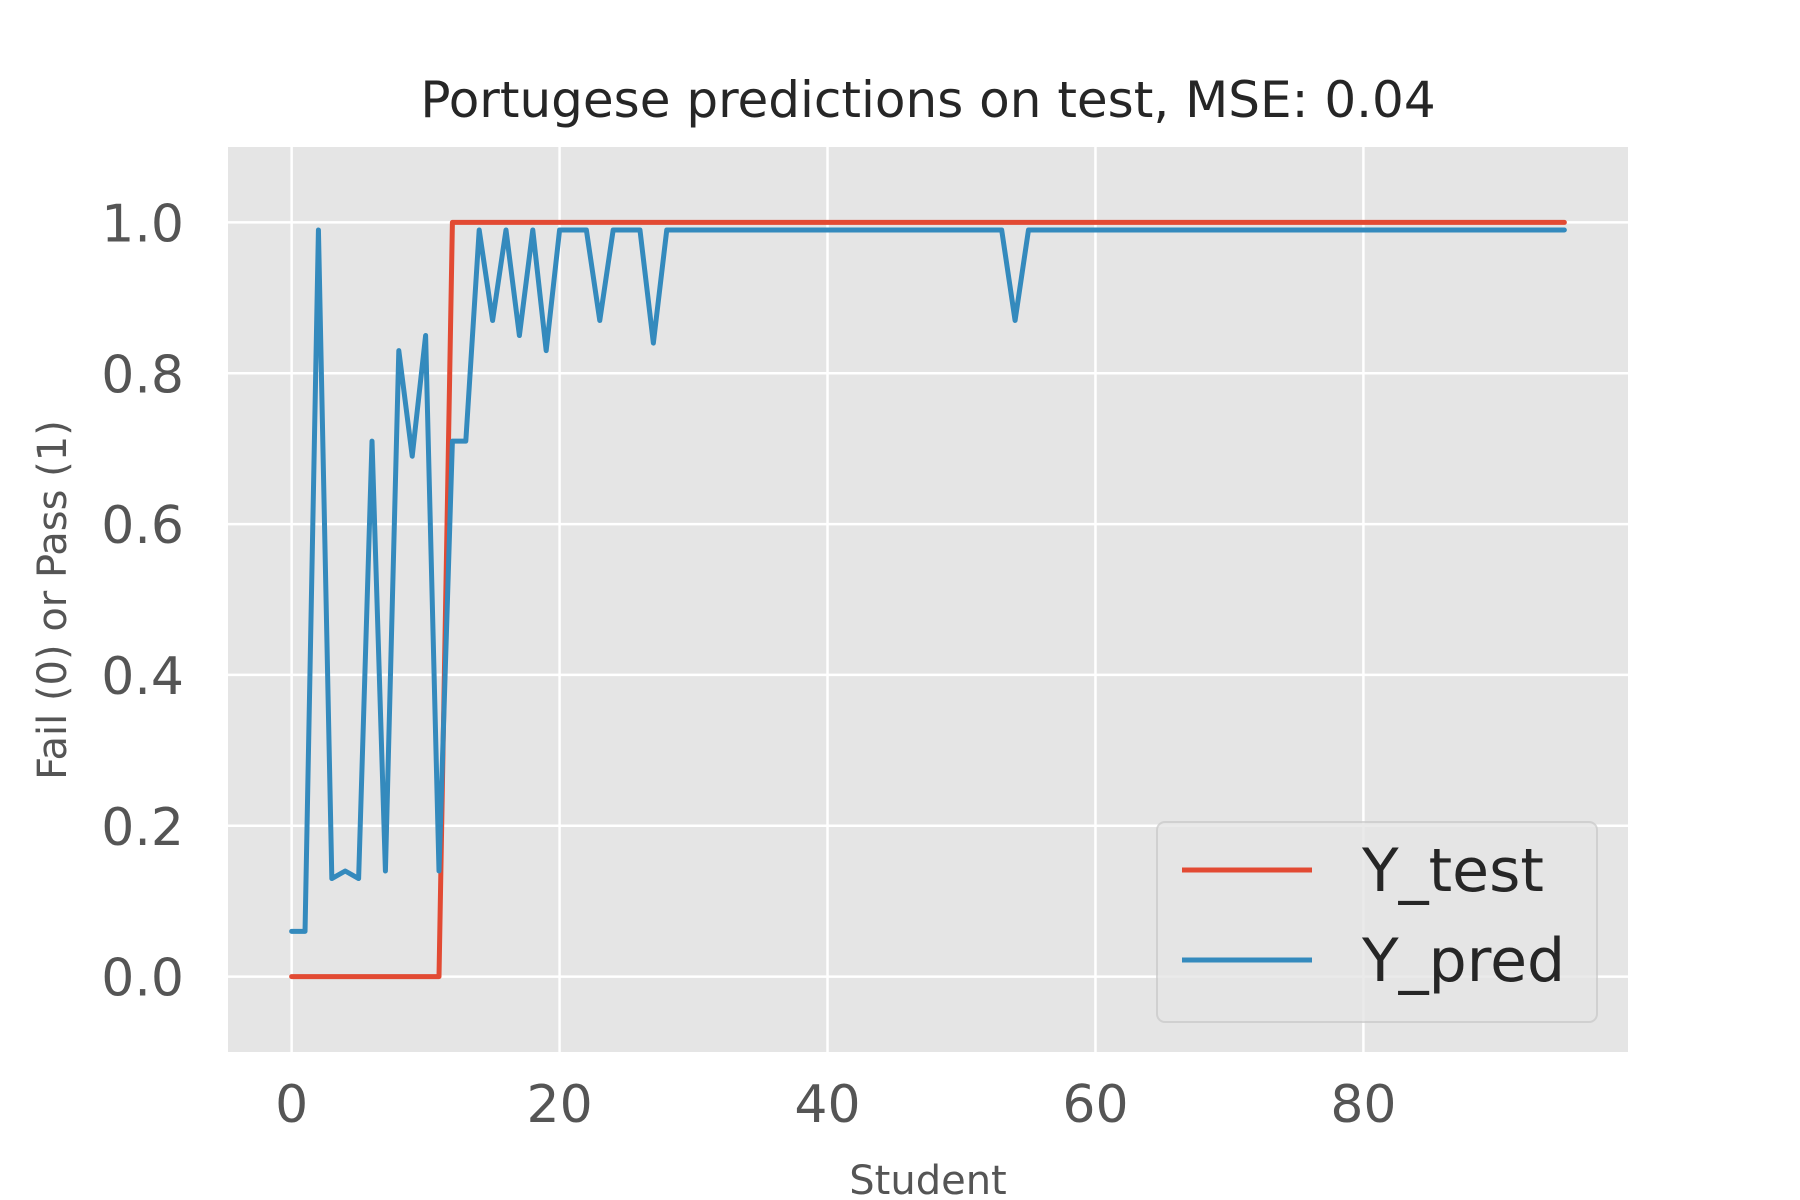 Image resolution: width=1800 pixels, height=1200 pixels. What do you see at coordinates (559, 1105) in the screenshot?
I see `x-tick-label: 20` at bounding box center [559, 1105].